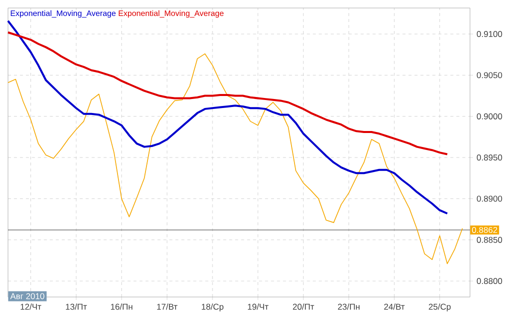  I want to click on y-tick-label: 0.8800, so click(489, 281).